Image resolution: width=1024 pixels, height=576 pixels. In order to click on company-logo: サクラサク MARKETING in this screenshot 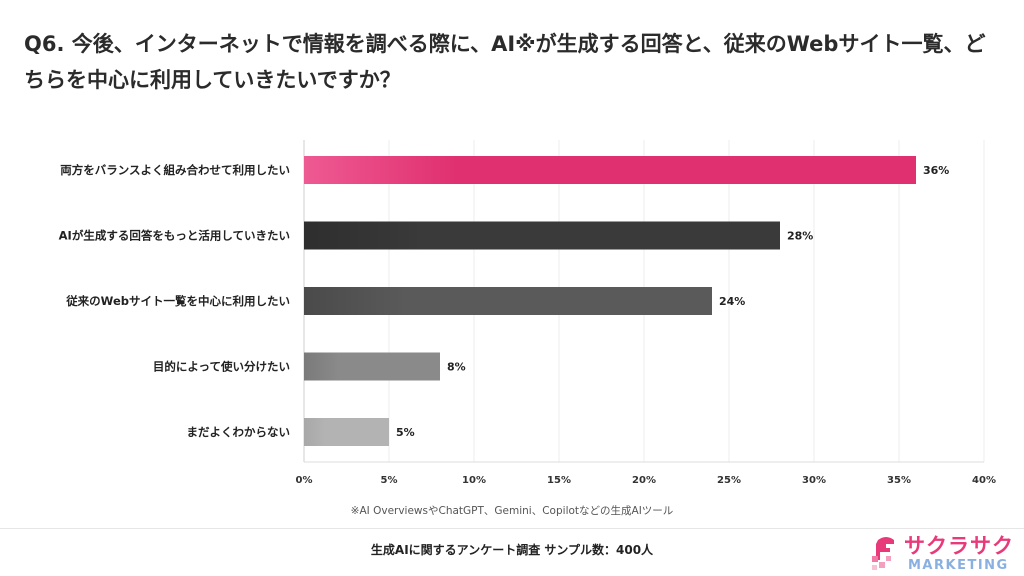, I will do `click(946, 553)`.